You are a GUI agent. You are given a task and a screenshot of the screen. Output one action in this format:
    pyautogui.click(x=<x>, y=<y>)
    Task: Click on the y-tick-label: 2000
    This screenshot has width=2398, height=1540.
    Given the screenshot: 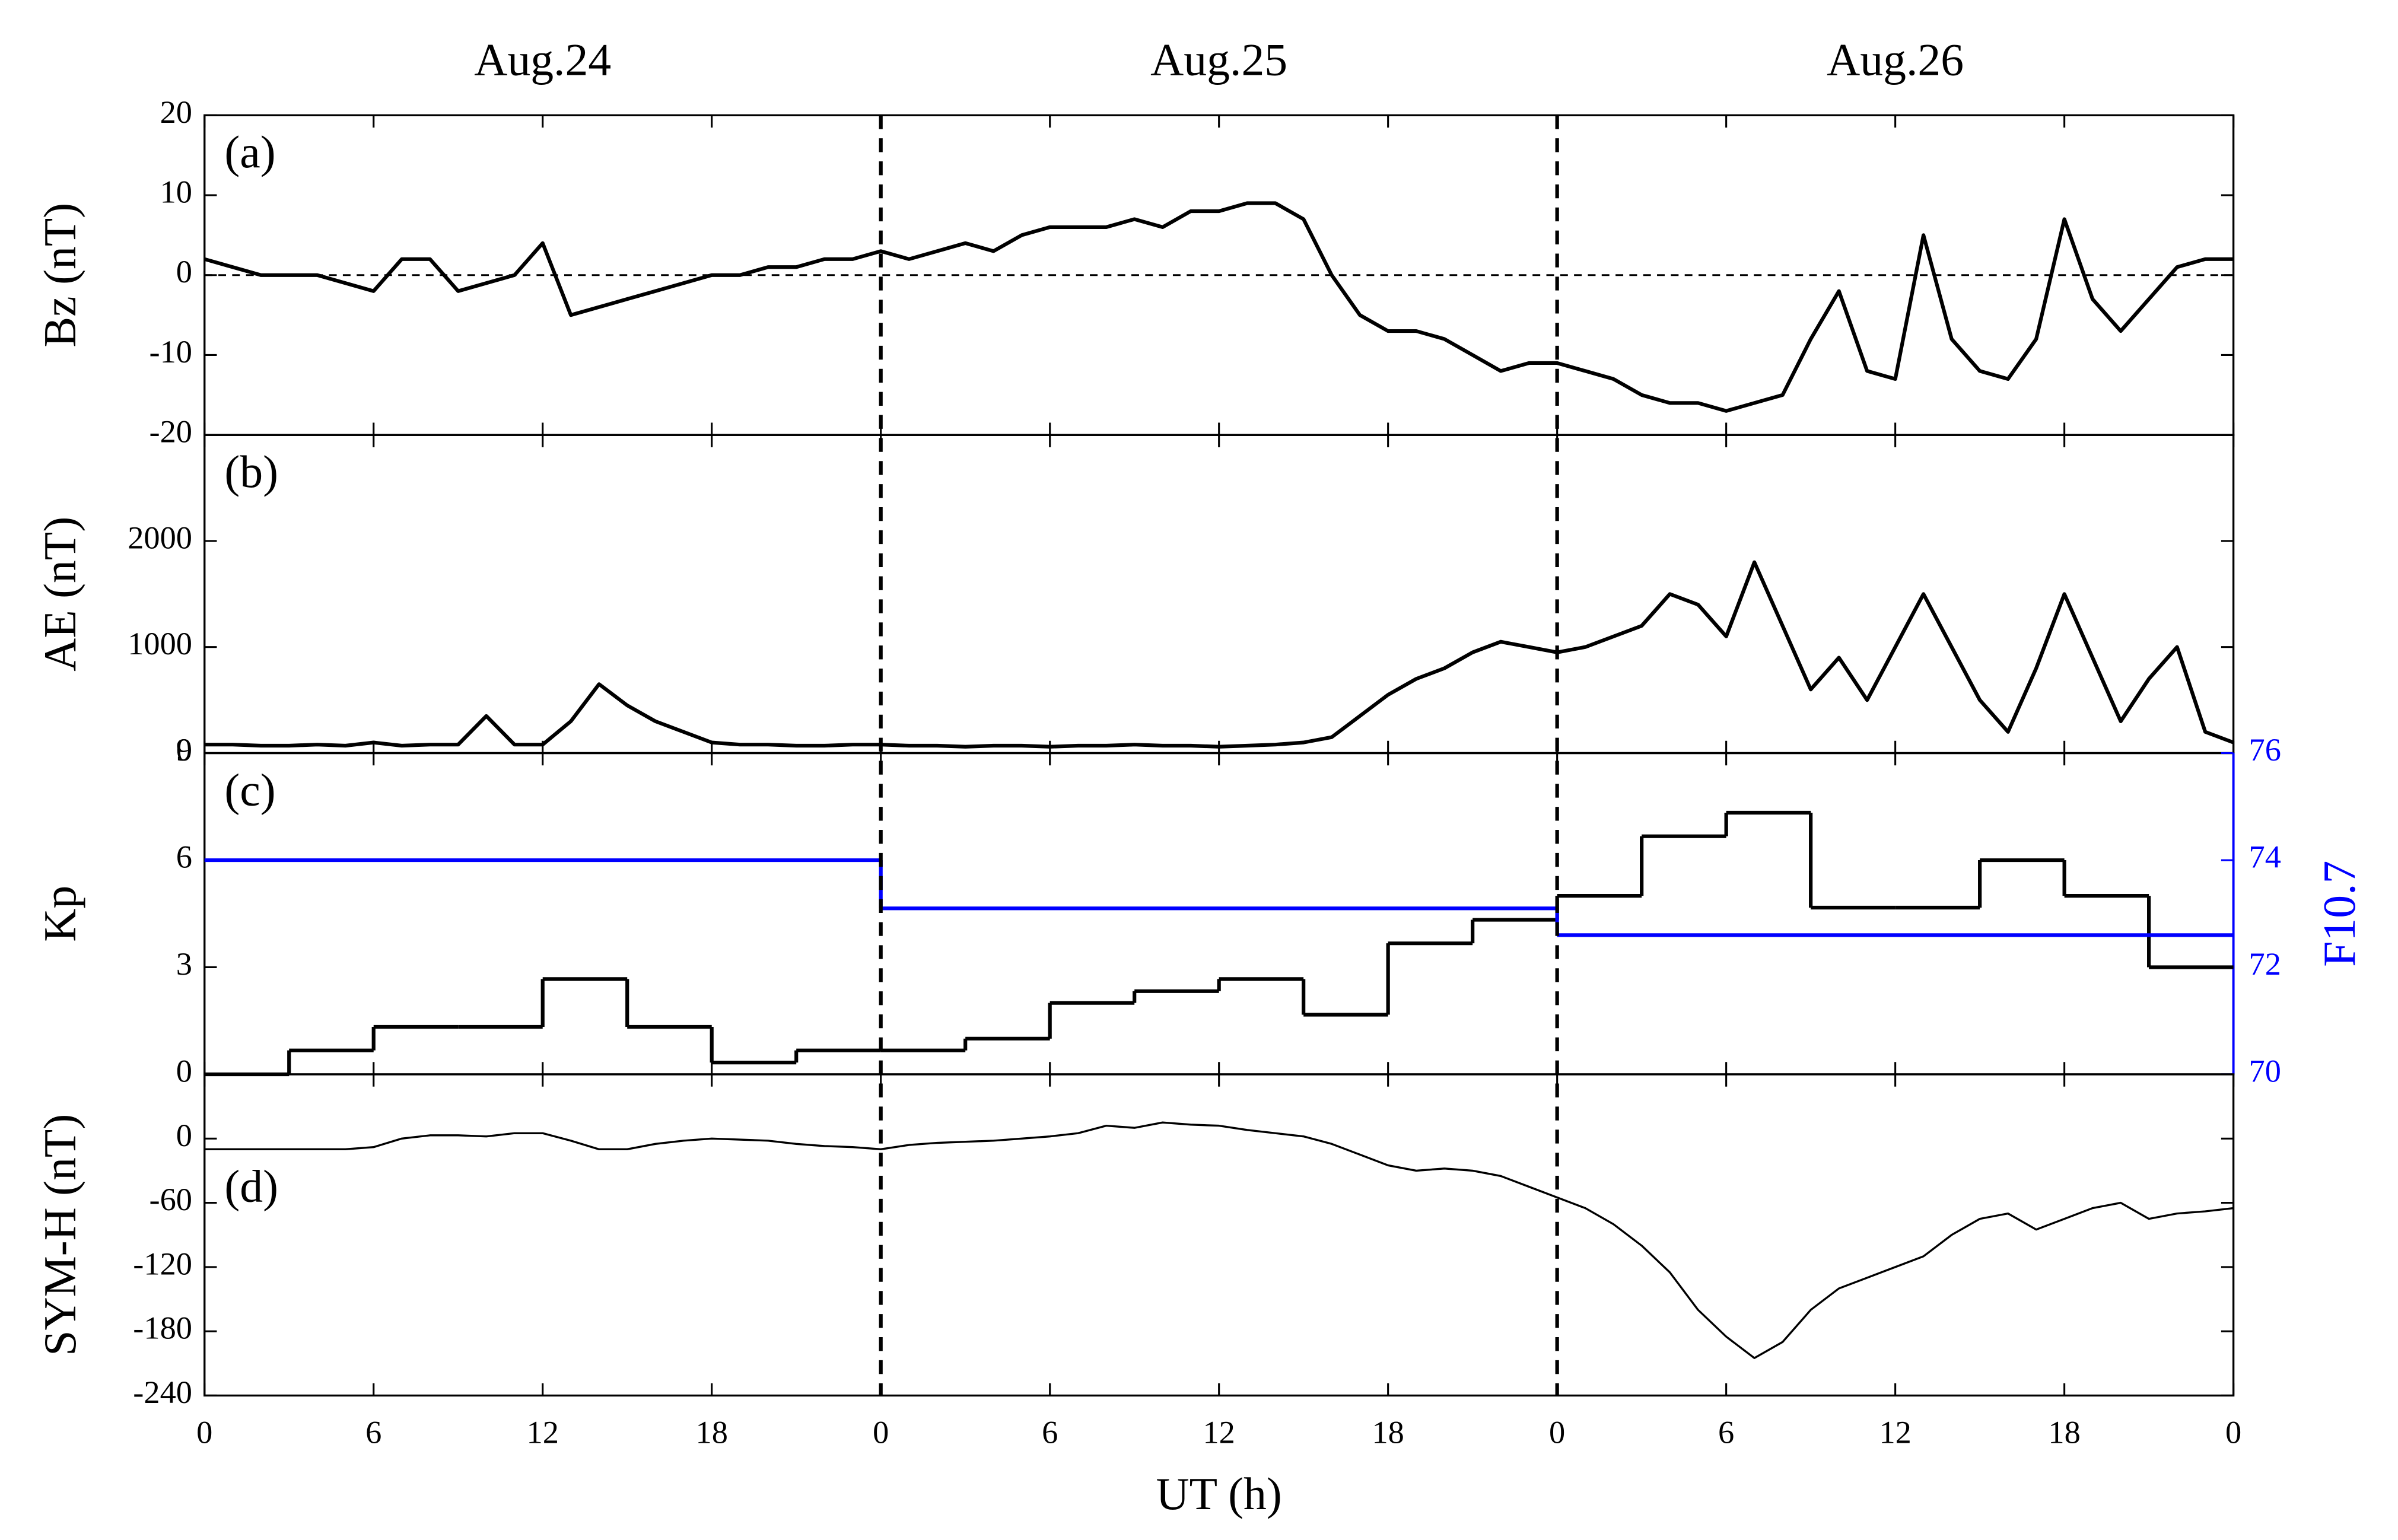 What is the action you would take?
    pyautogui.click(x=160, y=537)
    